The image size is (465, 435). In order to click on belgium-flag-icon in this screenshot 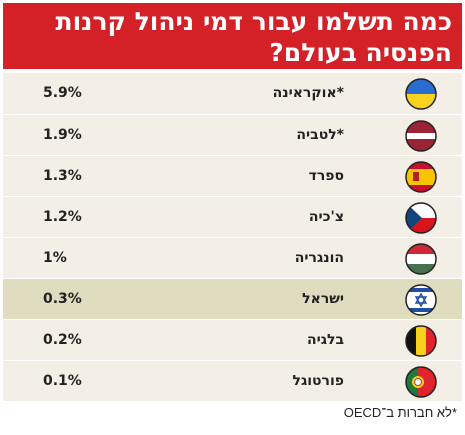, I will do `click(421, 341)`.